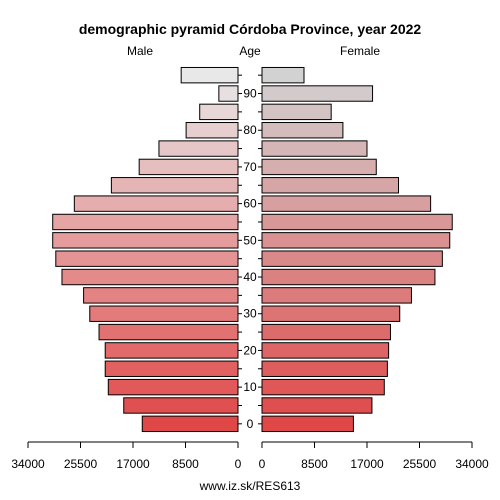  I want to click on x-axis-male: 34000 25500 17000 8500 0, so click(126, 456).